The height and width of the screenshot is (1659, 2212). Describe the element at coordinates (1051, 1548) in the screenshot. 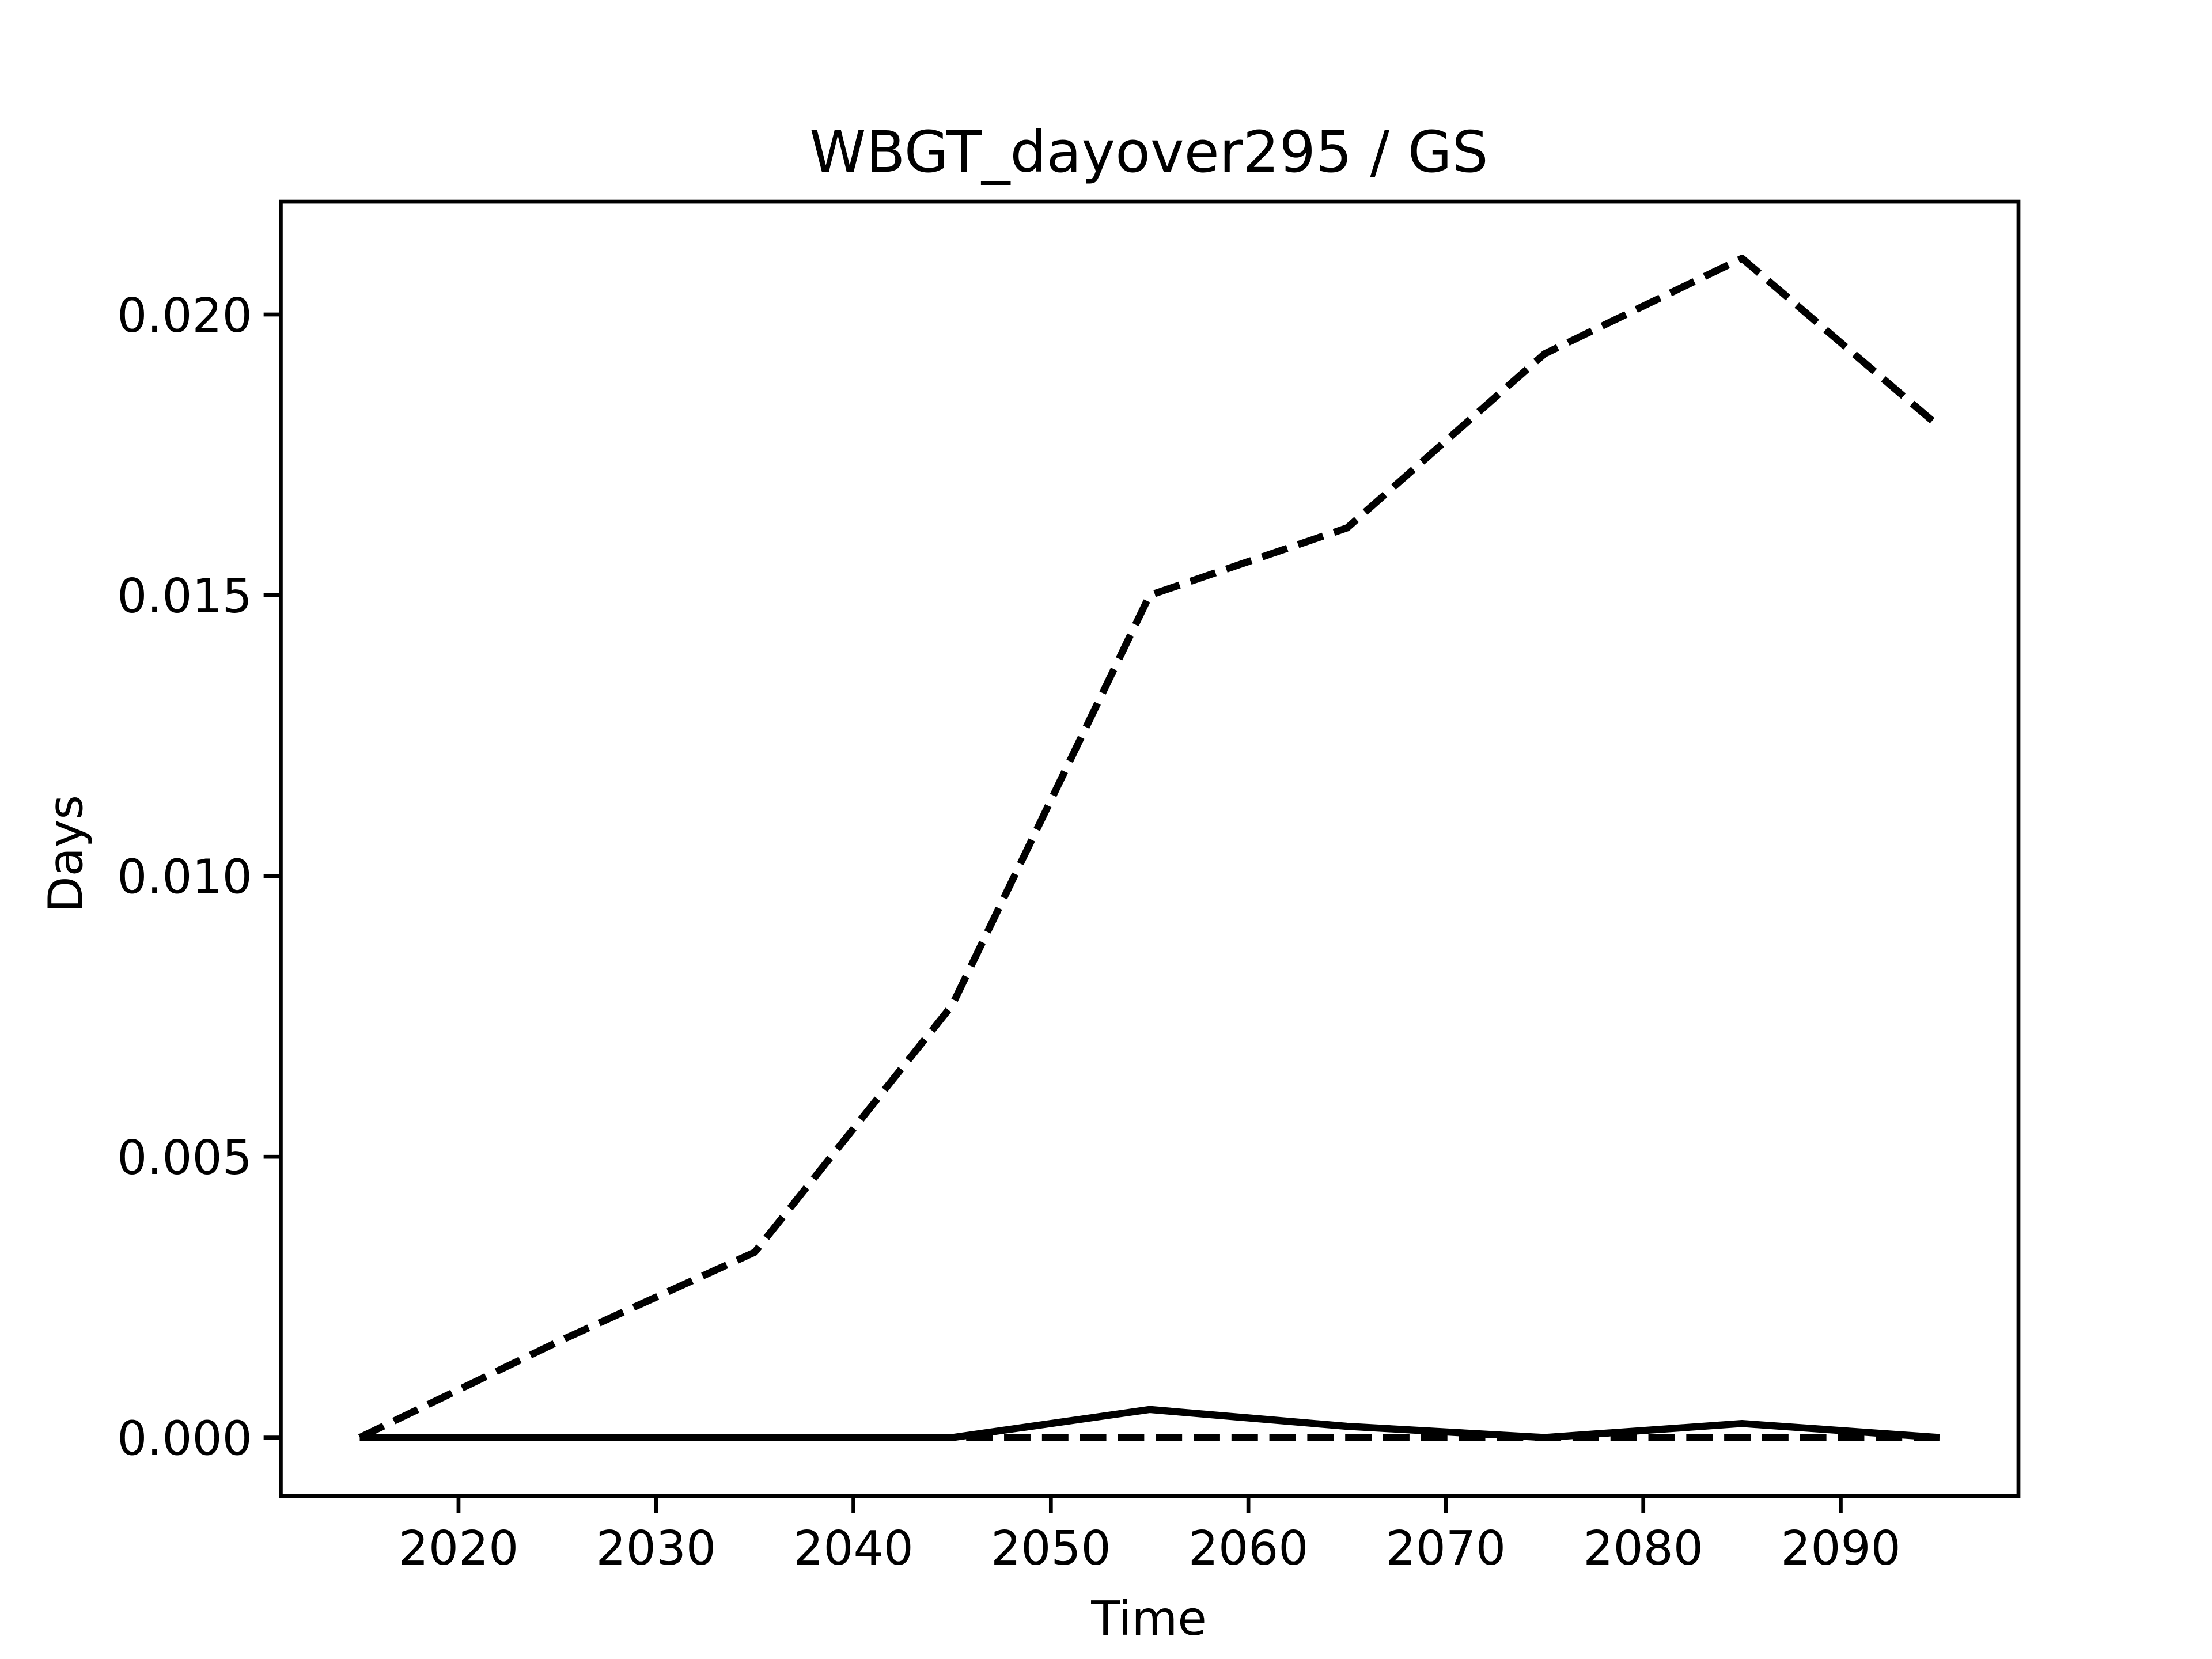

I see `x-tick-label: 2050` at that location.